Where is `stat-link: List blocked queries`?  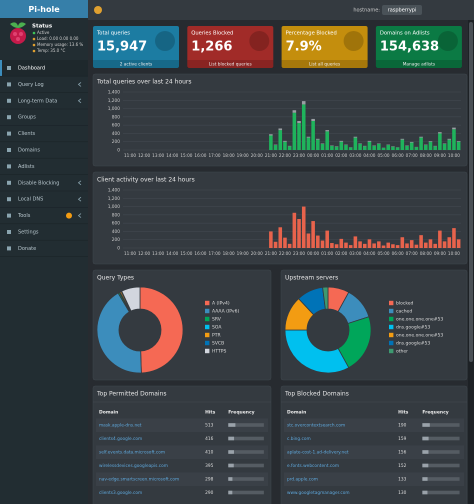
stat-link: List blocked queries is located at coordinates (231, 65).